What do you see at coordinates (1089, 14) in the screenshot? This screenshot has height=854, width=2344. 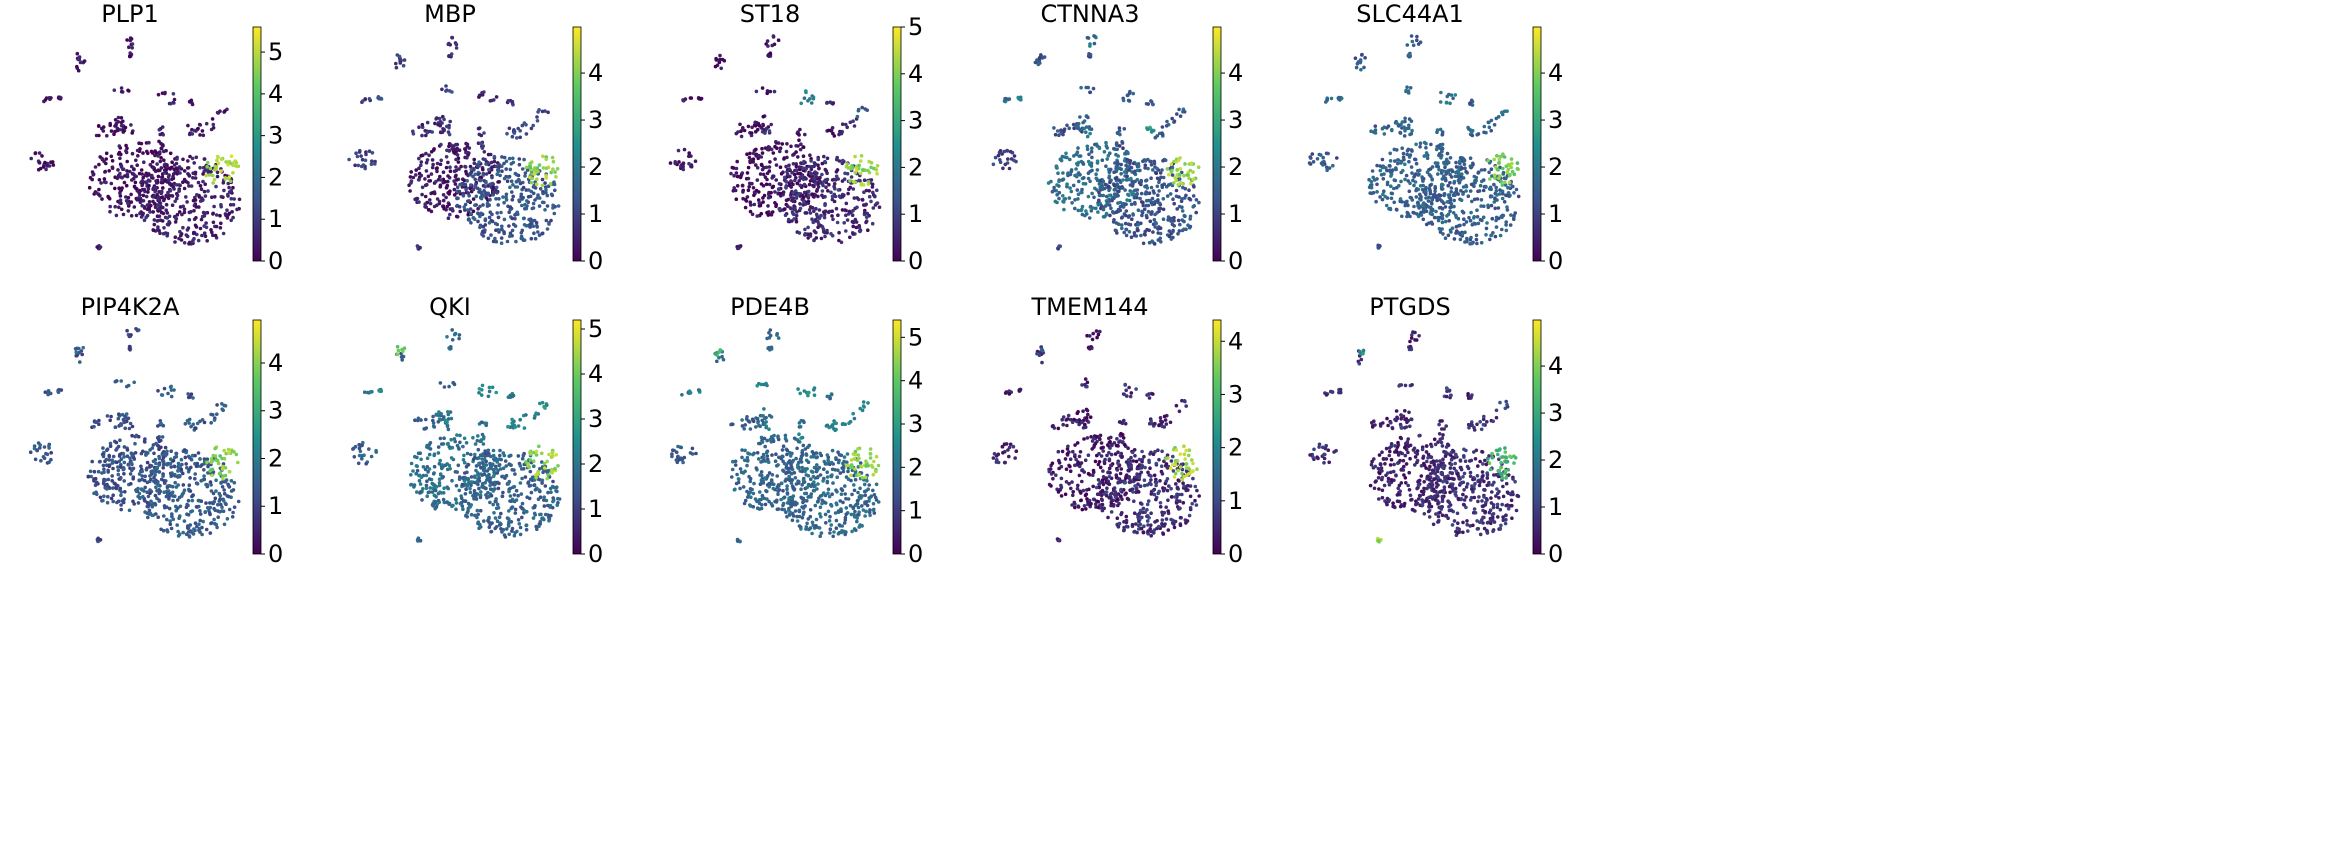 I see `panel-title: CTNNA3` at bounding box center [1089, 14].